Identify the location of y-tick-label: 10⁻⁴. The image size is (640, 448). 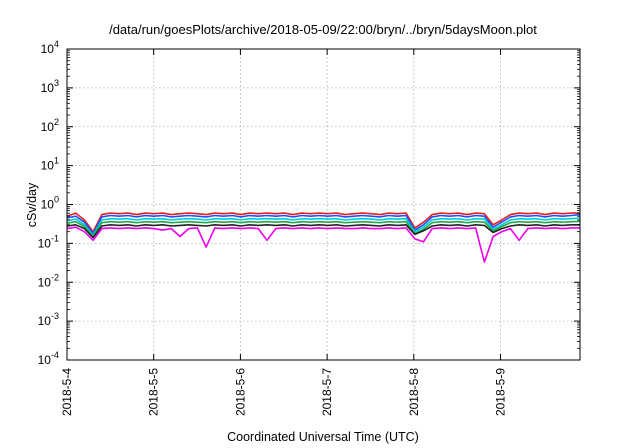
(48, 358).